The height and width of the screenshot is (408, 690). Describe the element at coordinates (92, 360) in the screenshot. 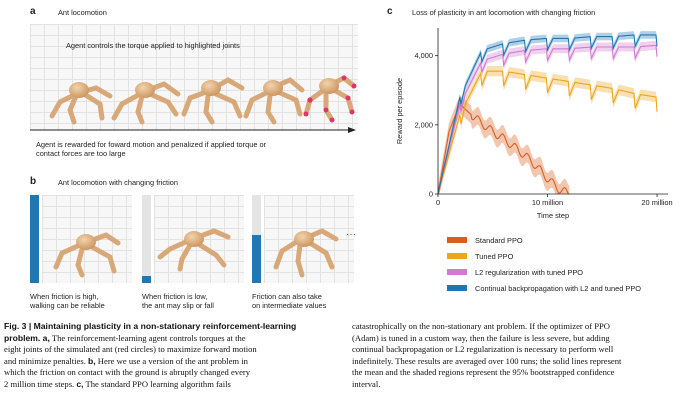

I see `caption-bold: b,` at that location.